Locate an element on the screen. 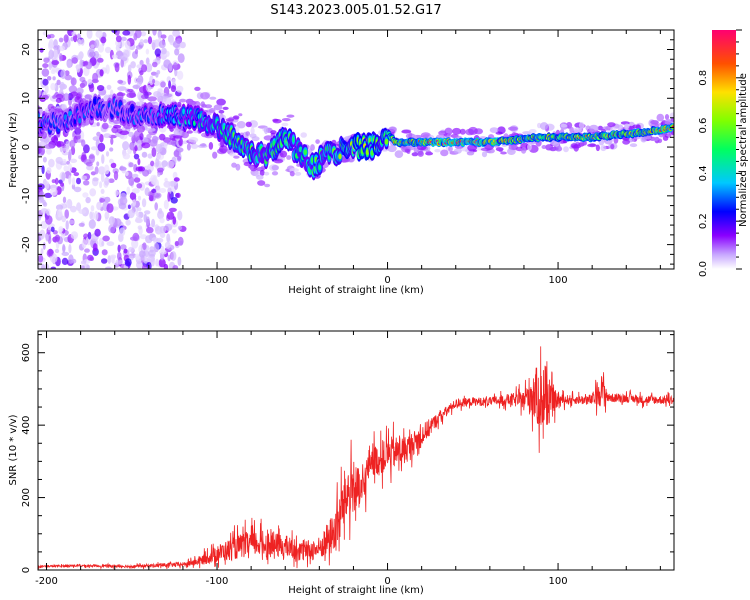 The height and width of the screenshot is (600, 750). colorbar-tick-label: 0.4 is located at coordinates (703, 173).